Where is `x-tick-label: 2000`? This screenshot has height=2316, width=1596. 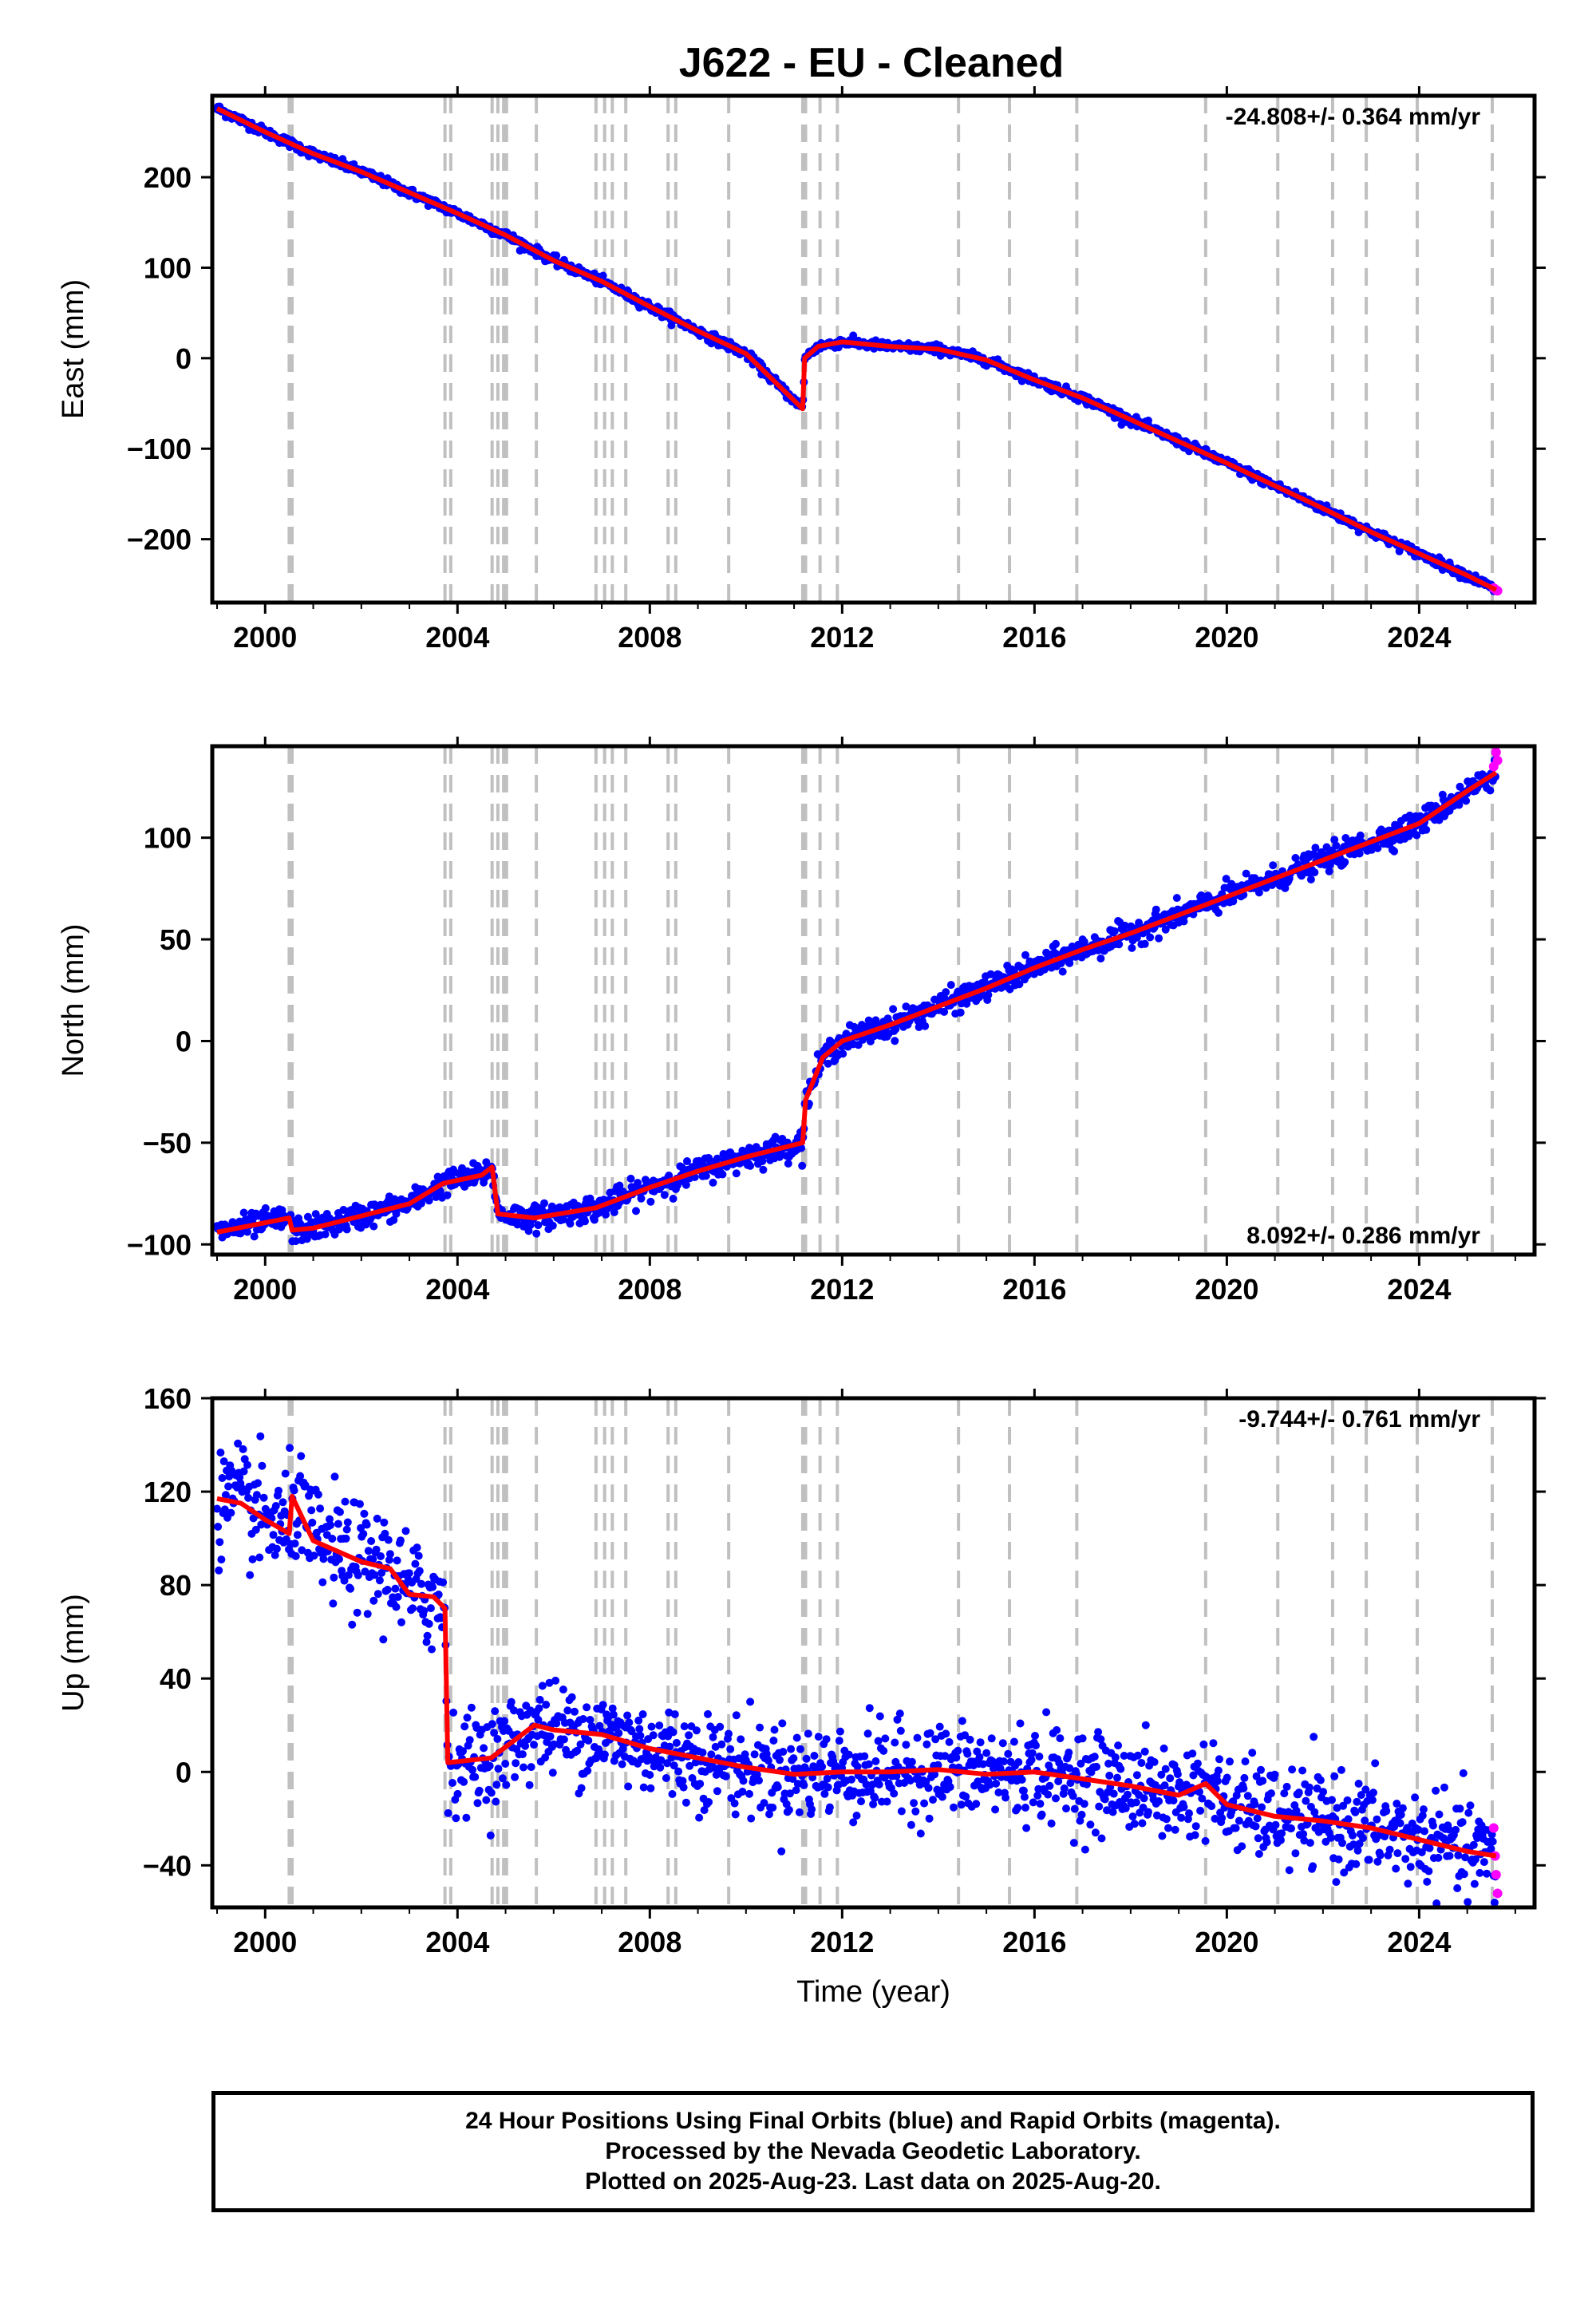
x-tick-label: 2000 is located at coordinates (265, 1289).